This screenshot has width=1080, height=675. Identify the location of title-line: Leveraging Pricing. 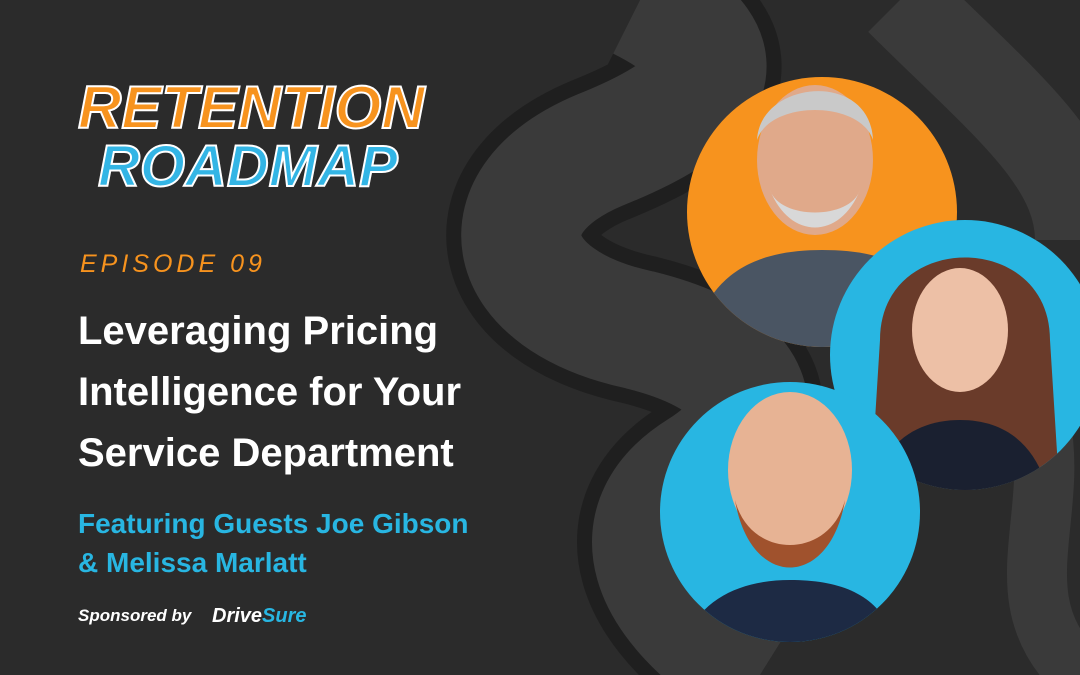
(258, 331).